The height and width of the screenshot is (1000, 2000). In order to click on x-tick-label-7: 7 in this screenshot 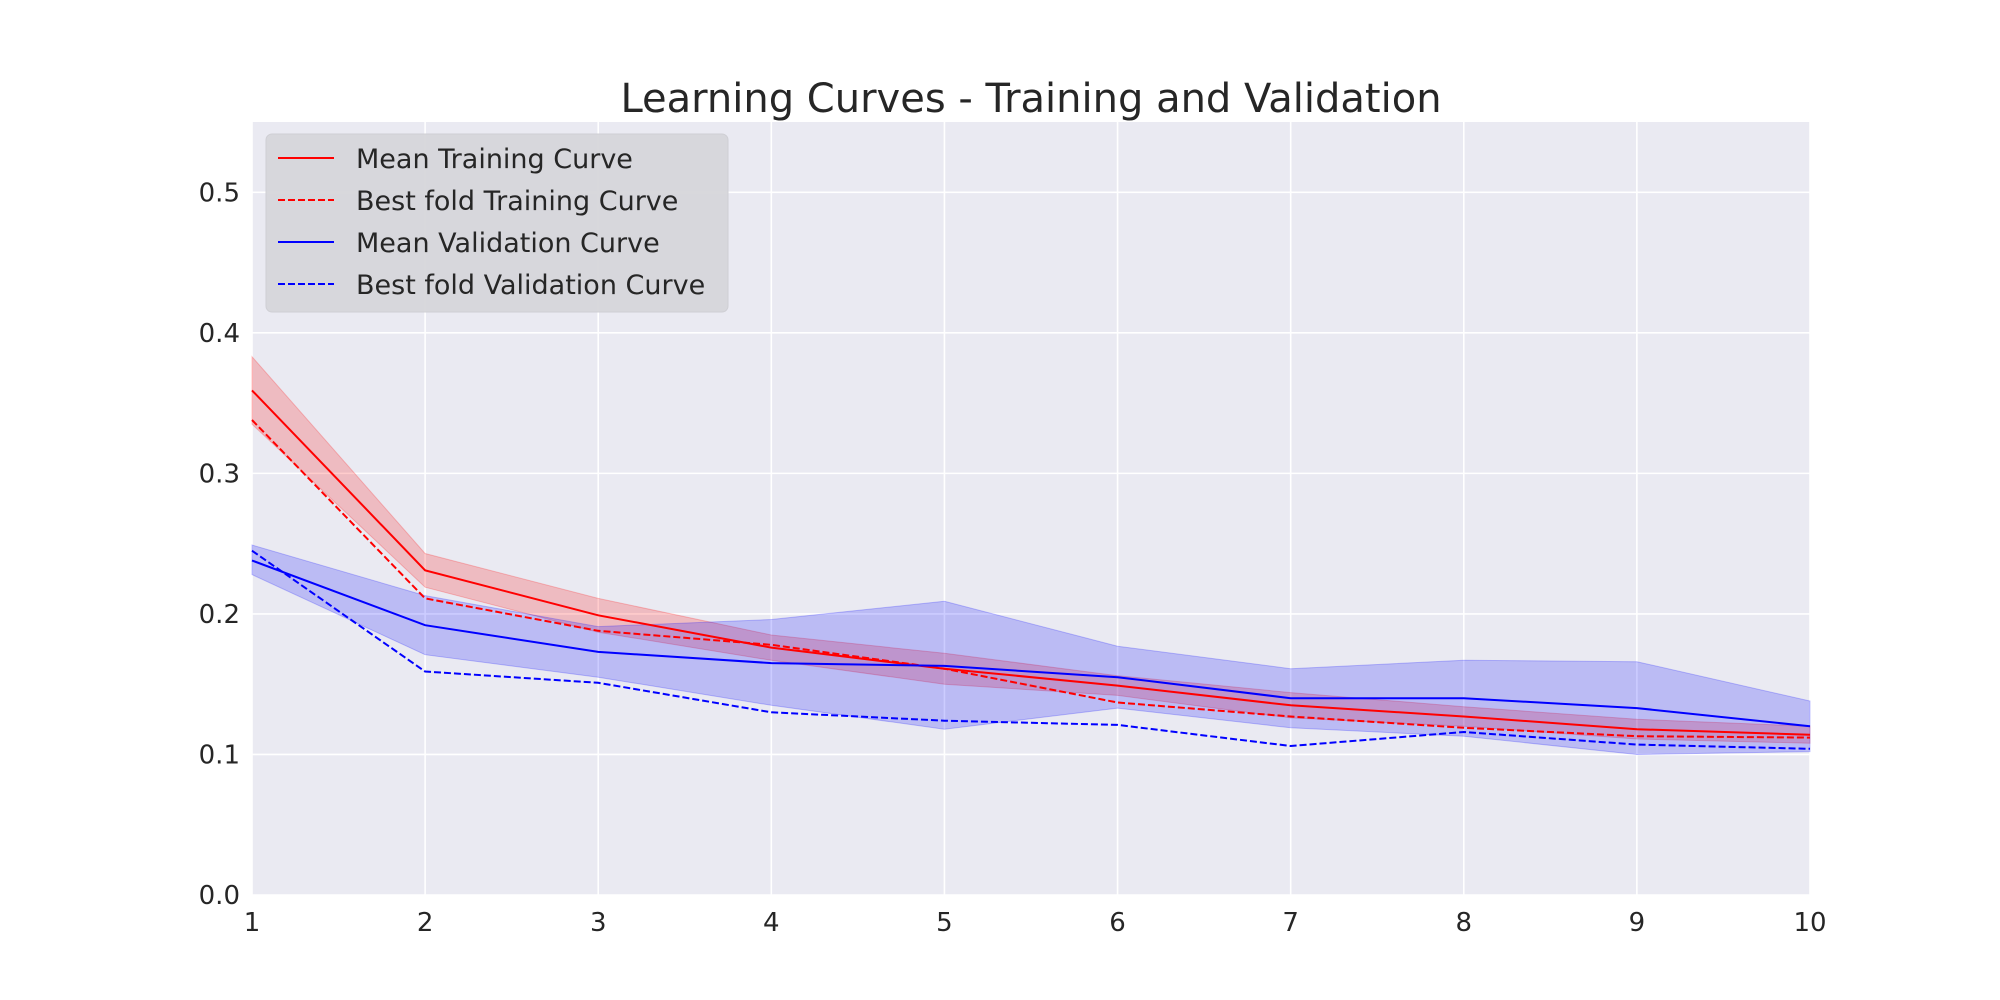, I will do `click(1290, 923)`.